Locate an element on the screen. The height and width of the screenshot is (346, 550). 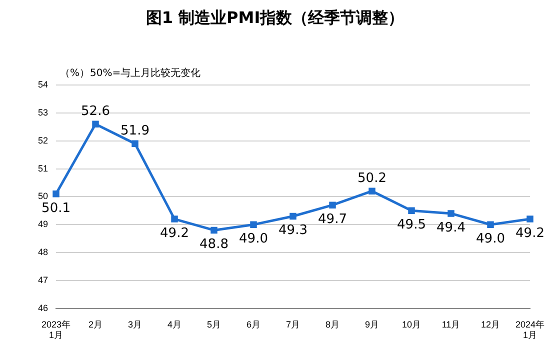
data-label: 50.1 is located at coordinates (56, 208).